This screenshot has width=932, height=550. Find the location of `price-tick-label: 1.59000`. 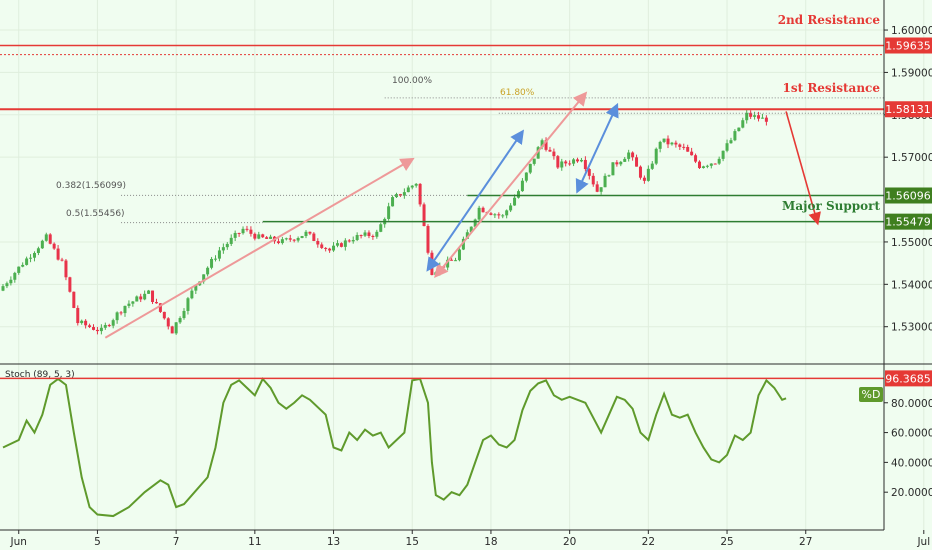

price-tick-label: 1.59000 is located at coordinates (911, 73).